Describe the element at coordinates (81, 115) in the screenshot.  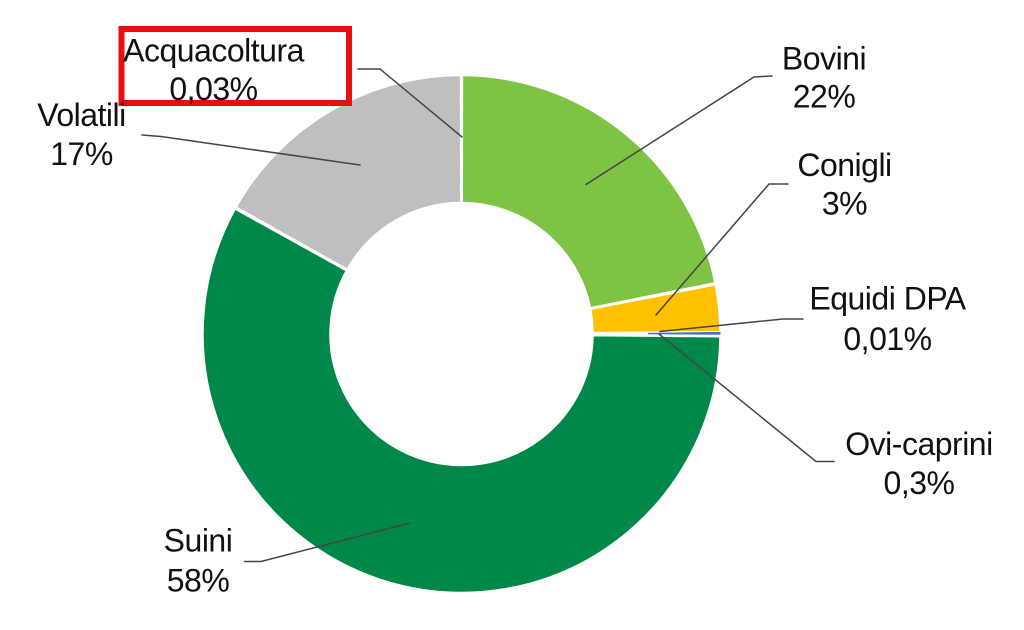
I see `svg-text: Volatili` at that location.